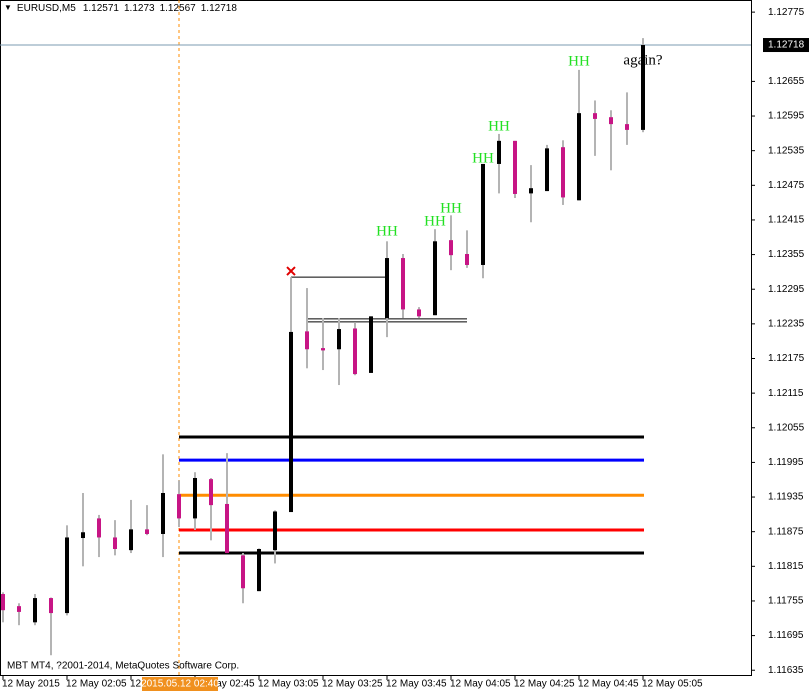 Image resolution: width=809 pixels, height=697 pixels. What do you see at coordinates (786, 116) in the screenshot?
I see `y-tick-label: 1.12595` at bounding box center [786, 116].